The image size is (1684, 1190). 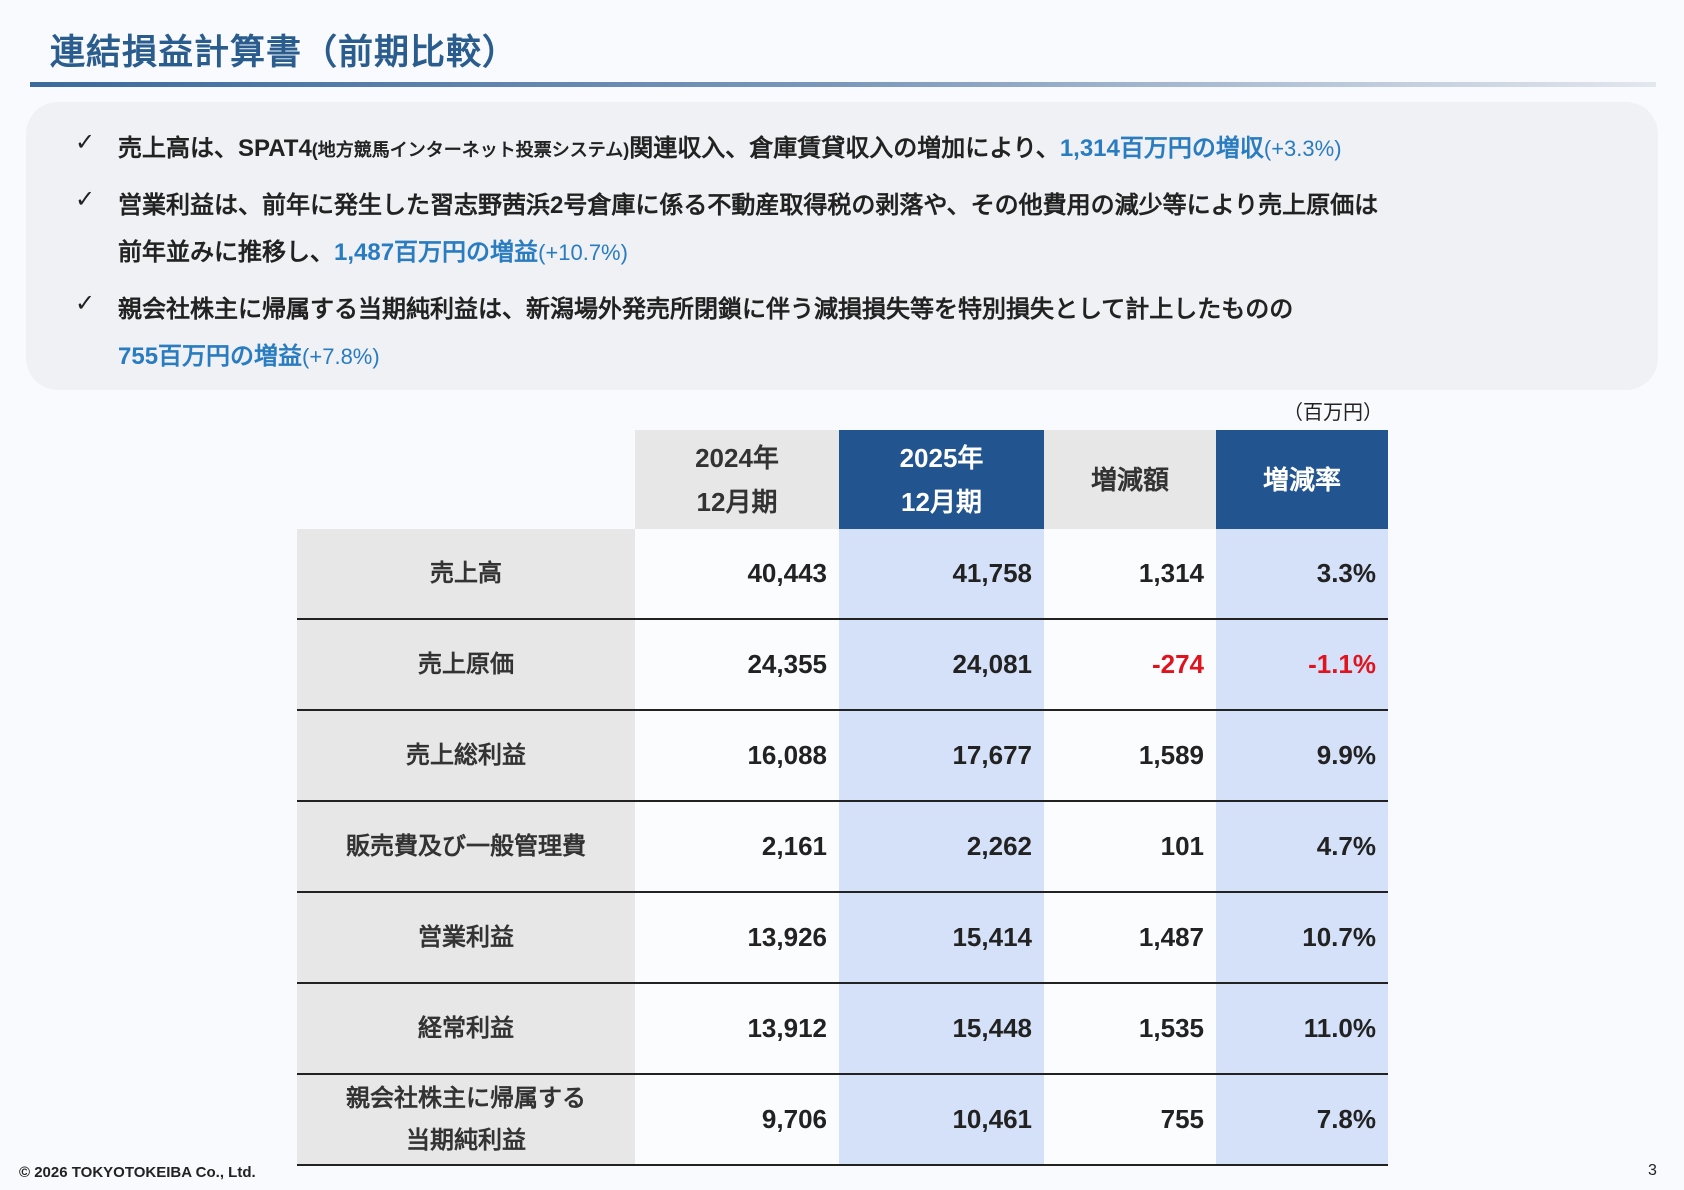 I want to click on row-label: 売上総利益, so click(x=466, y=756).